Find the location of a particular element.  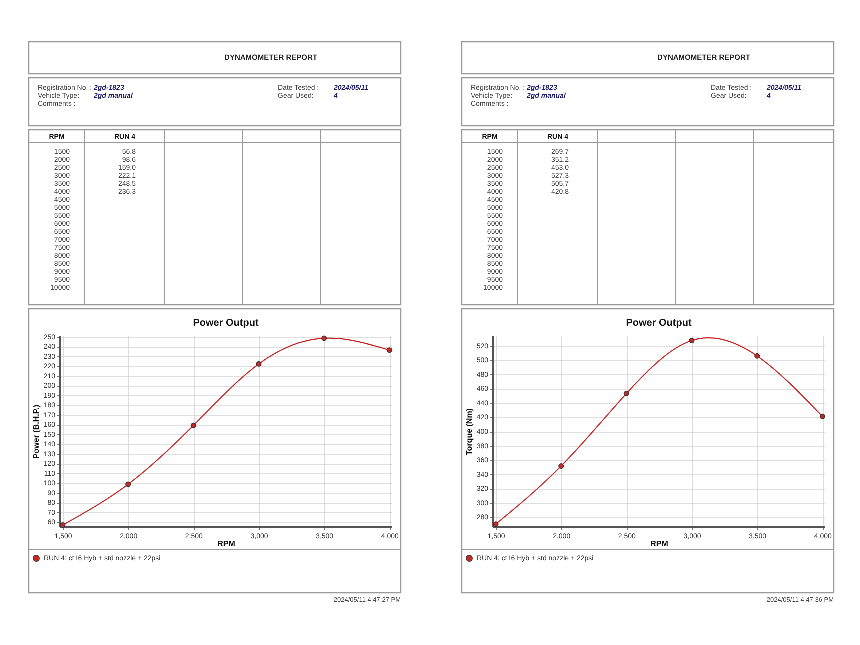

y-axis-title: Torque (Nm) is located at coordinates (469, 432).